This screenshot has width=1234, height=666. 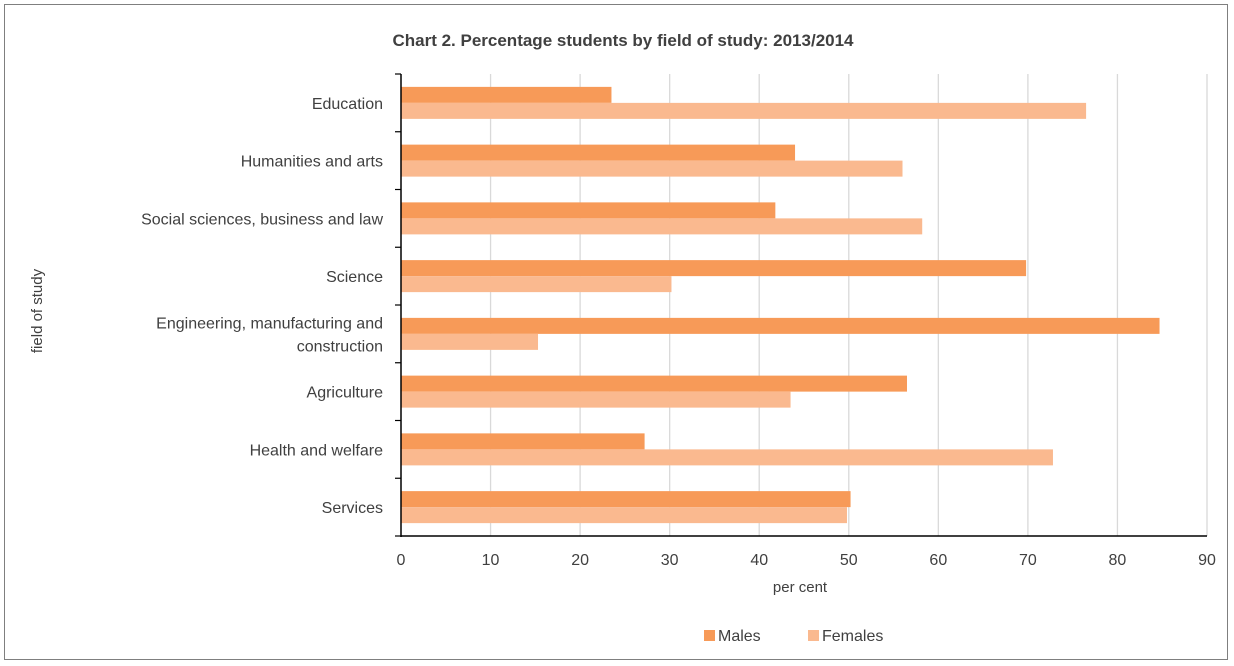 I want to click on x-tick-label: 50, so click(x=849, y=560).